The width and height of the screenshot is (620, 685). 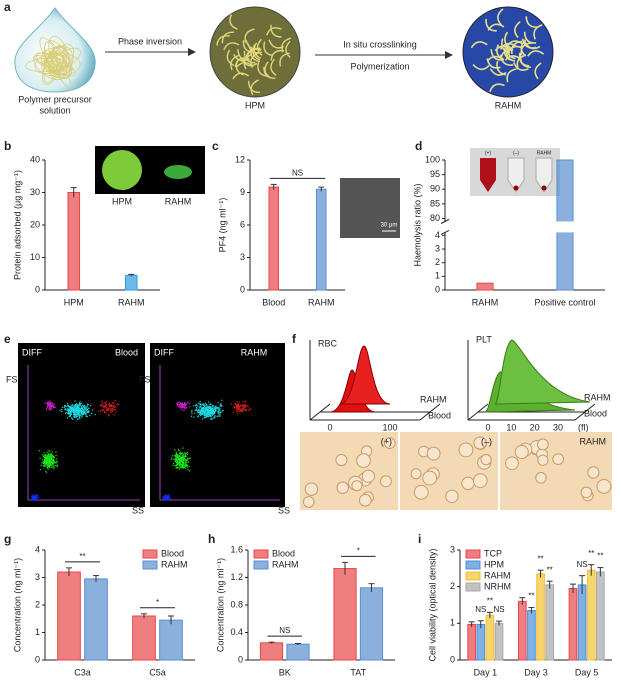 What do you see at coordinates (329, 427) in the screenshot?
I see `tick-label: 0` at bounding box center [329, 427].